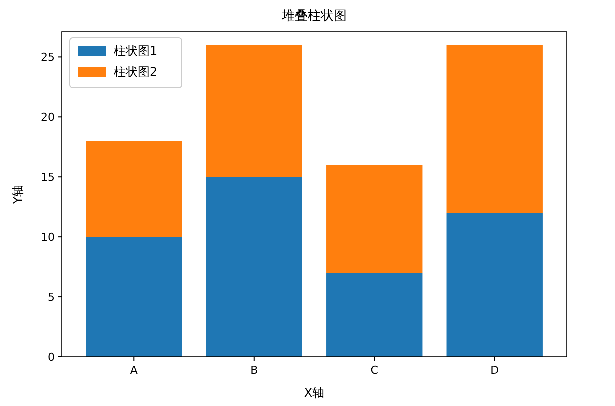  Describe the element at coordinates (51, 357) in the screenshot. I see `y-tick-label: 0` at that location.